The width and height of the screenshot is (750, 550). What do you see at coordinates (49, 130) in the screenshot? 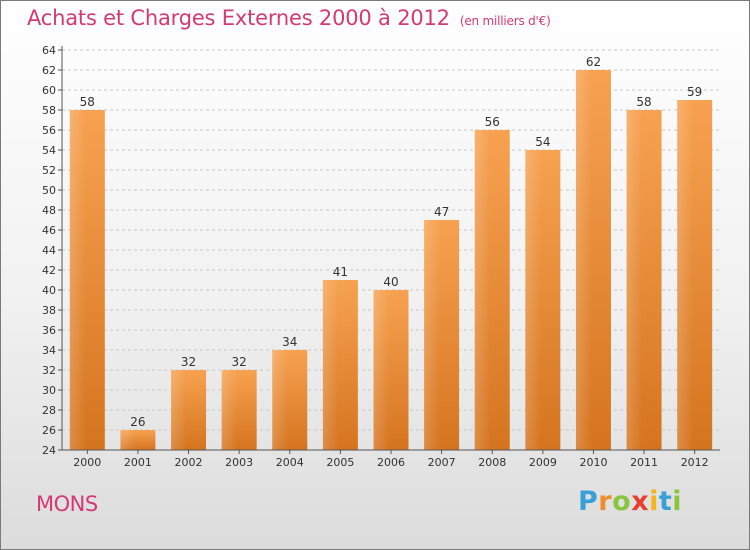
I see `y-tick-label: 56` at bounding box center [49, 130].